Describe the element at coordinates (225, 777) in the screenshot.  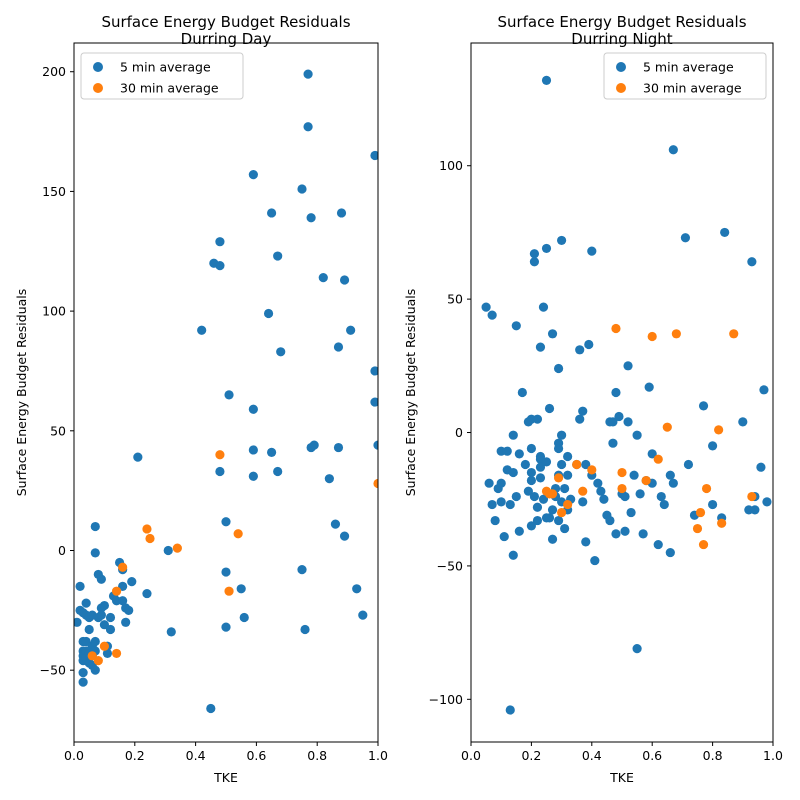
I see `x-axis-label: TKE` at that location.